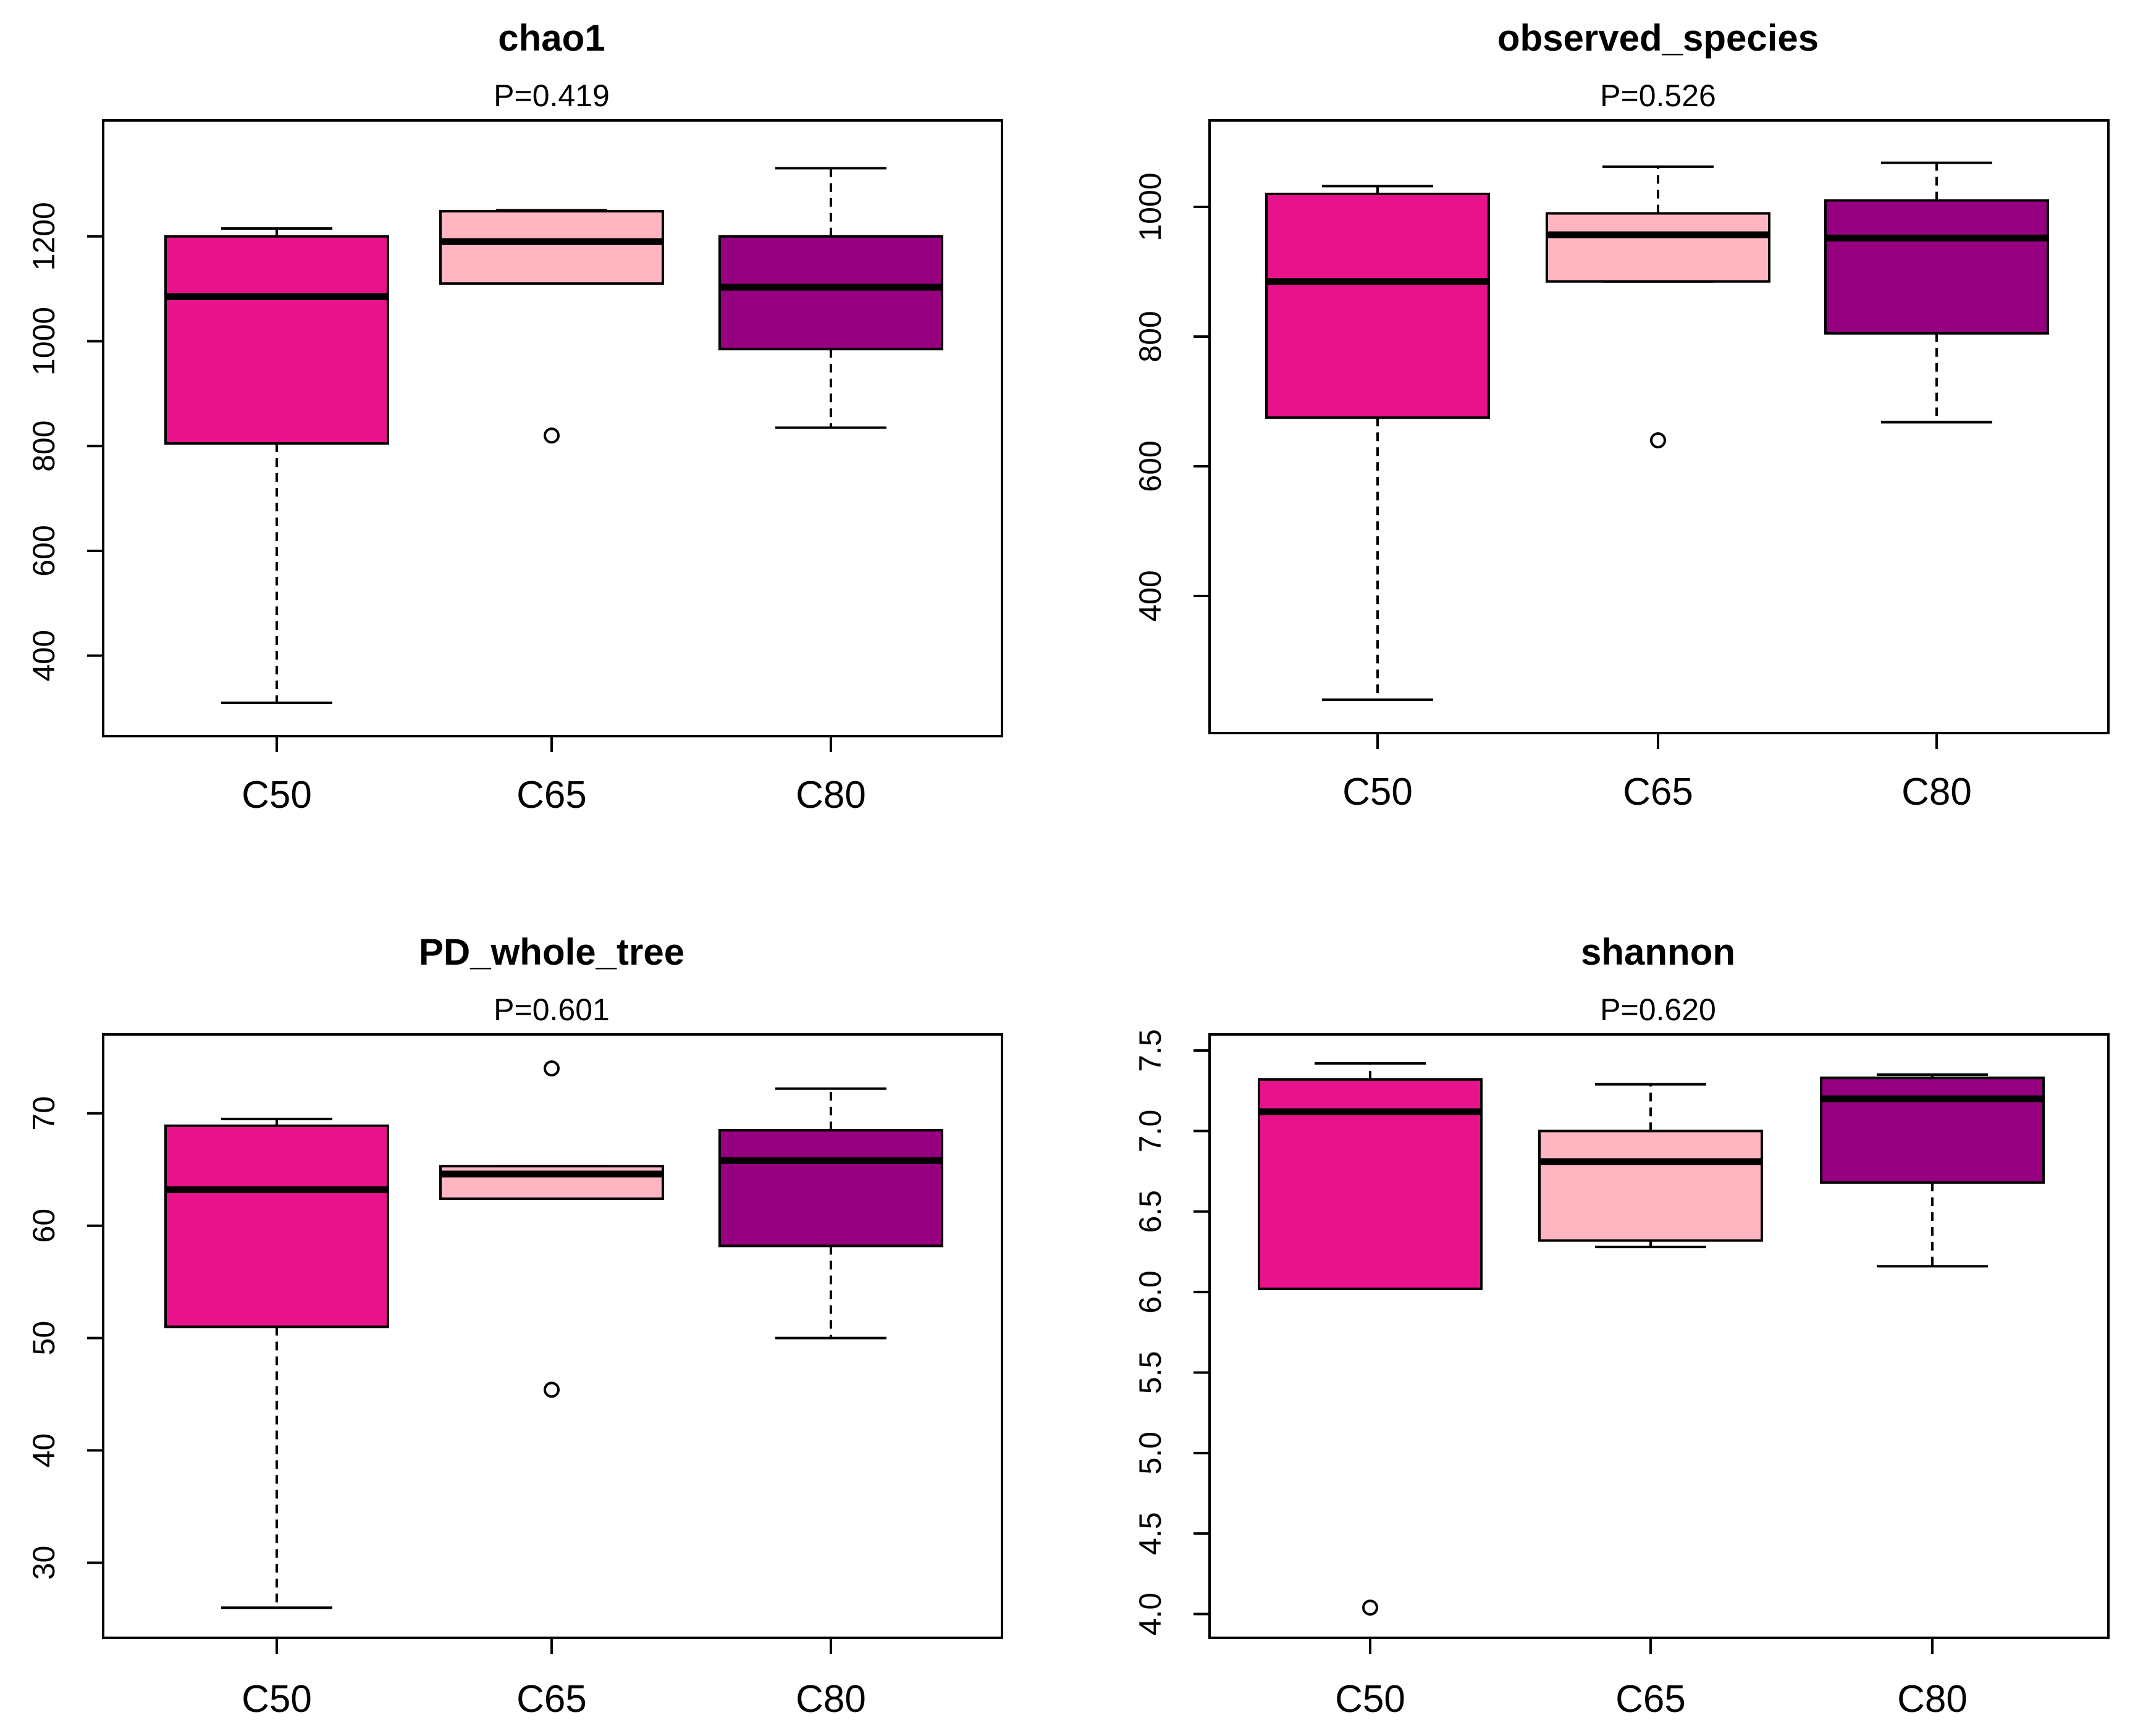 The image size is (2130, 1736). I want to click on y-tick-label: 5.0, so click(1150, 1454).